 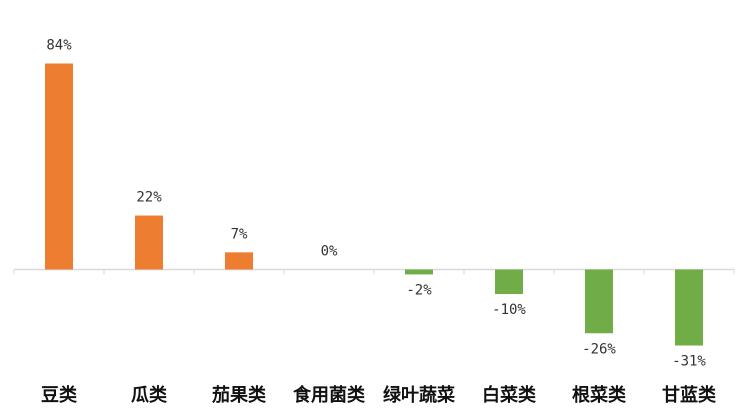 What do you see at coordinates (599, 395) in the screenshot?
I see `category-label-6: 根菜类` at bounding box center [599, 395].